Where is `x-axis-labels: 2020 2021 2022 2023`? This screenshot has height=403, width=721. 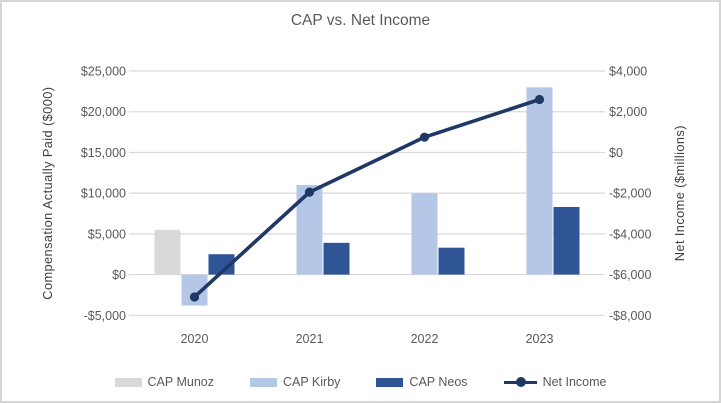 x-axis-labels: 2020 2021 2022 2023 is located at coordinates (367, 339).